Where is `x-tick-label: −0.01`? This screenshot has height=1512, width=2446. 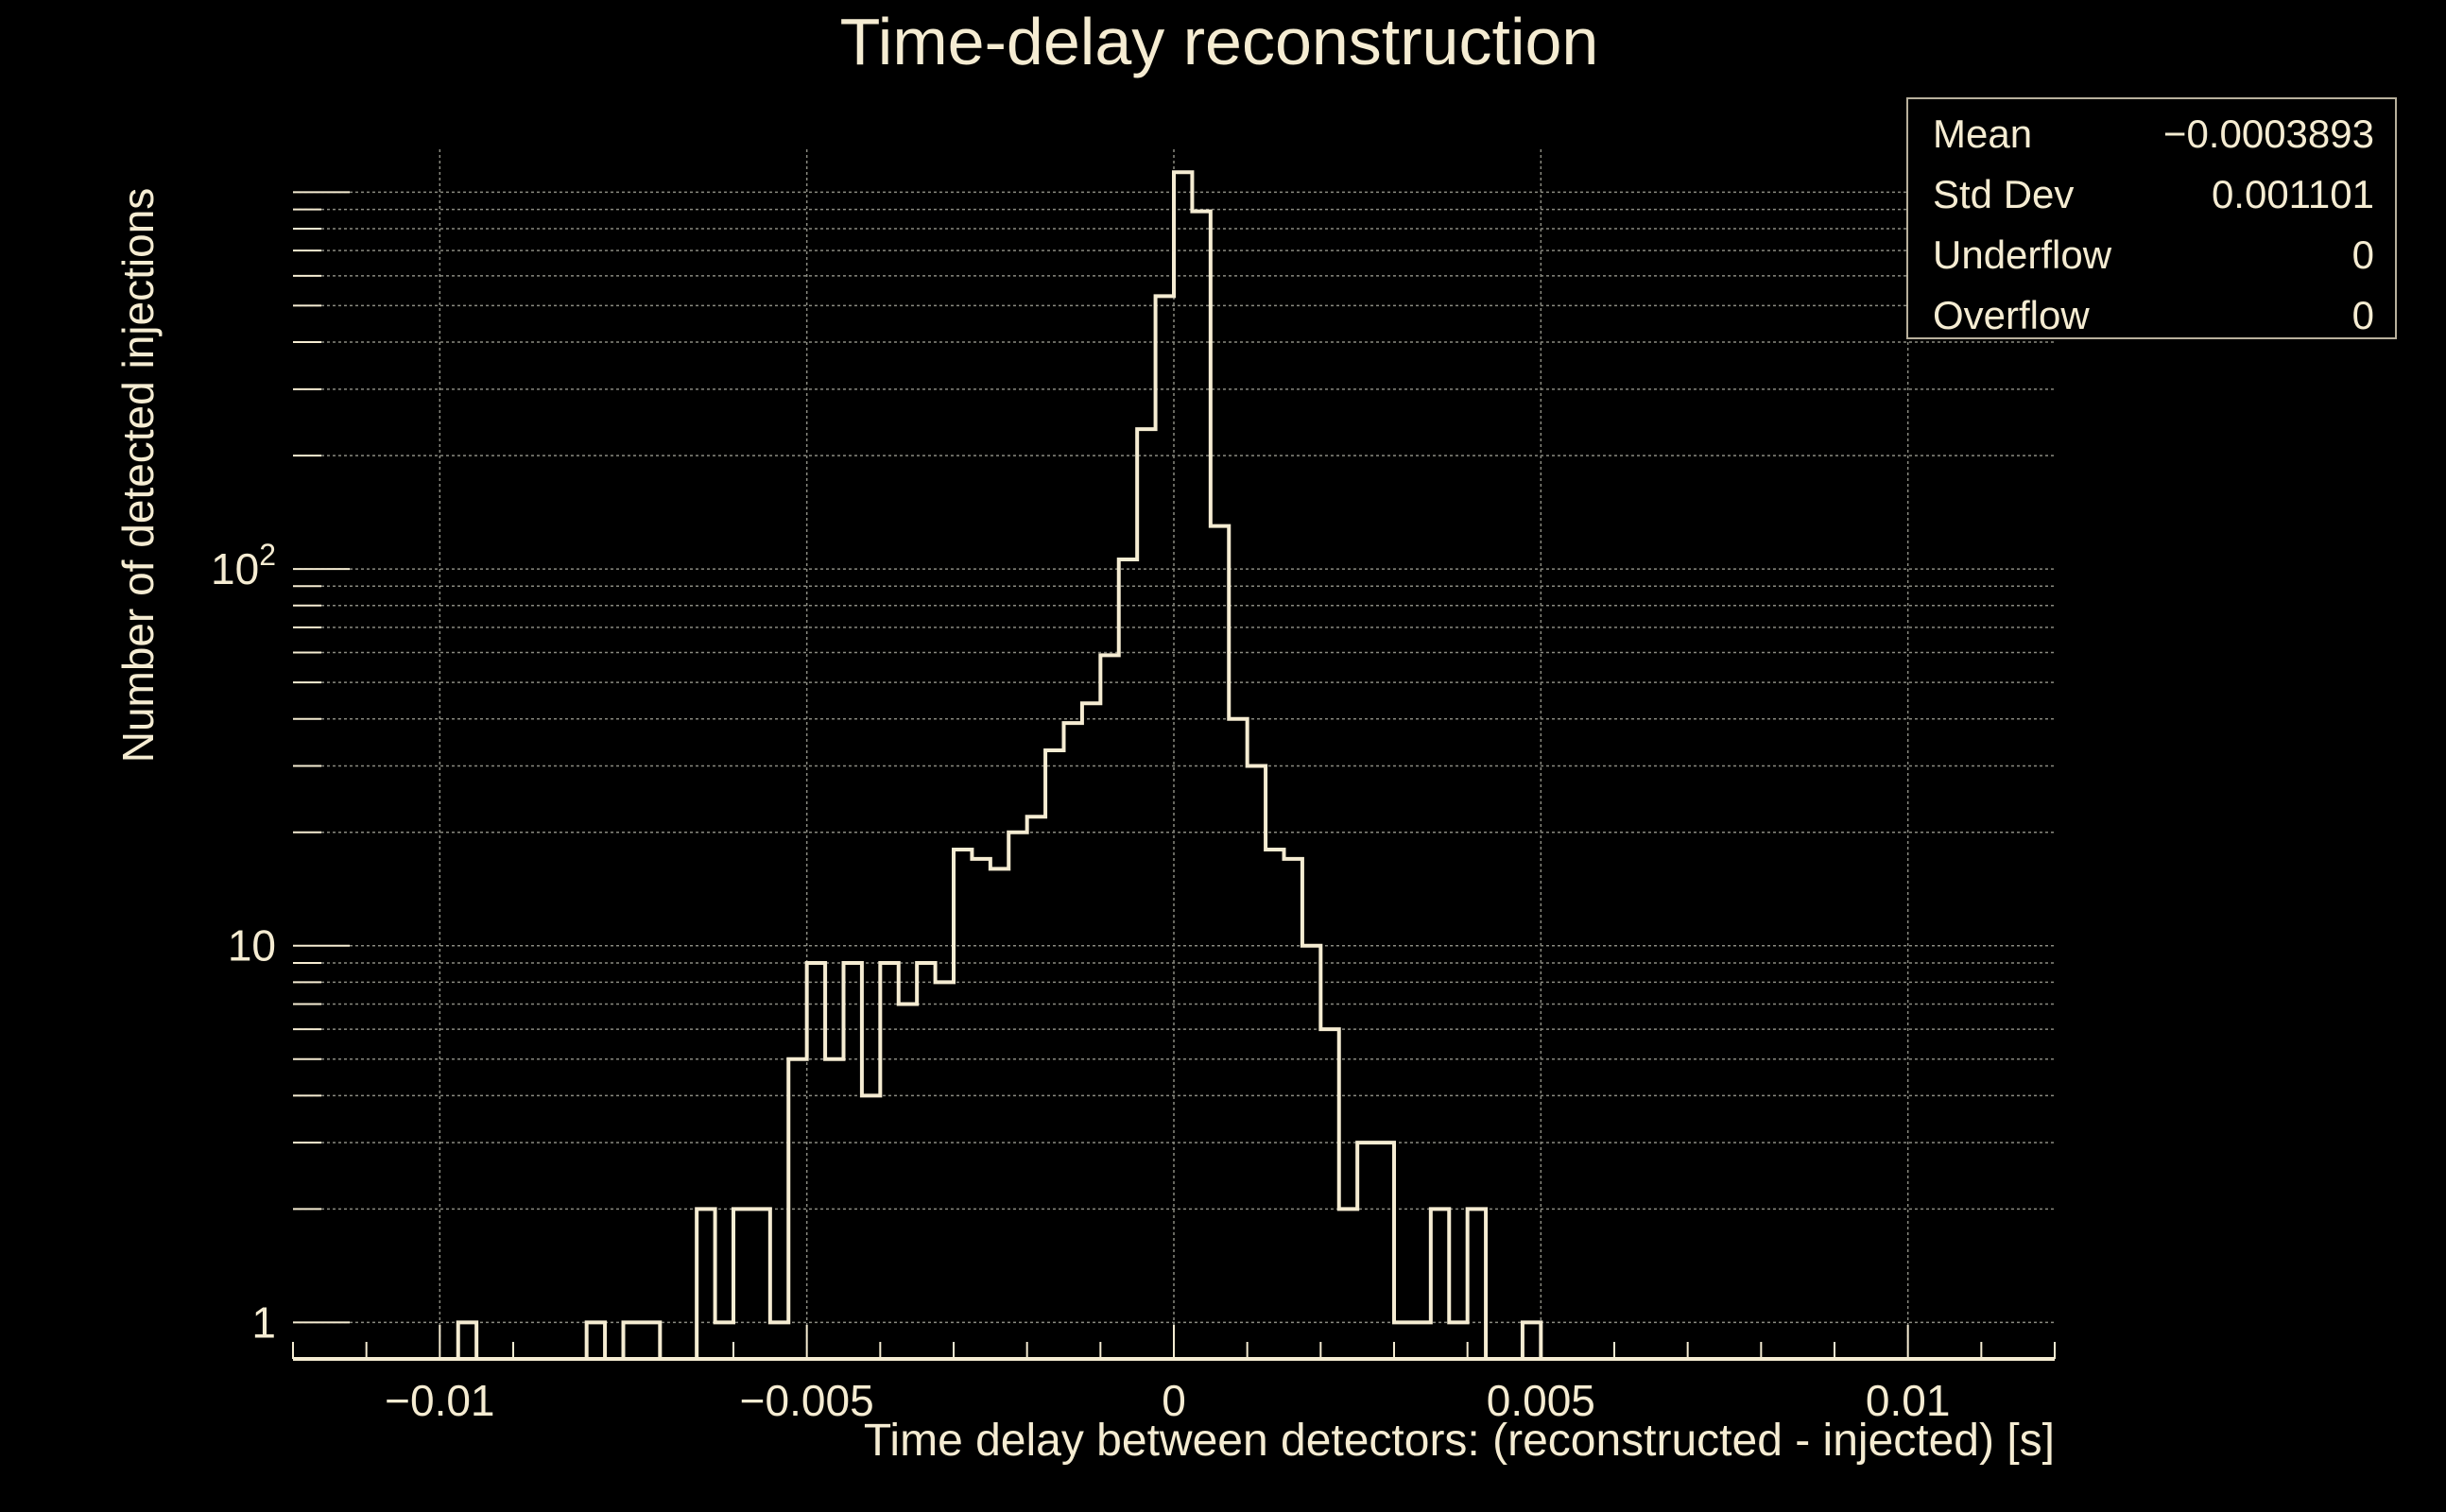
x-tick-label: −0.01 is located at coordinates (439, 1400).